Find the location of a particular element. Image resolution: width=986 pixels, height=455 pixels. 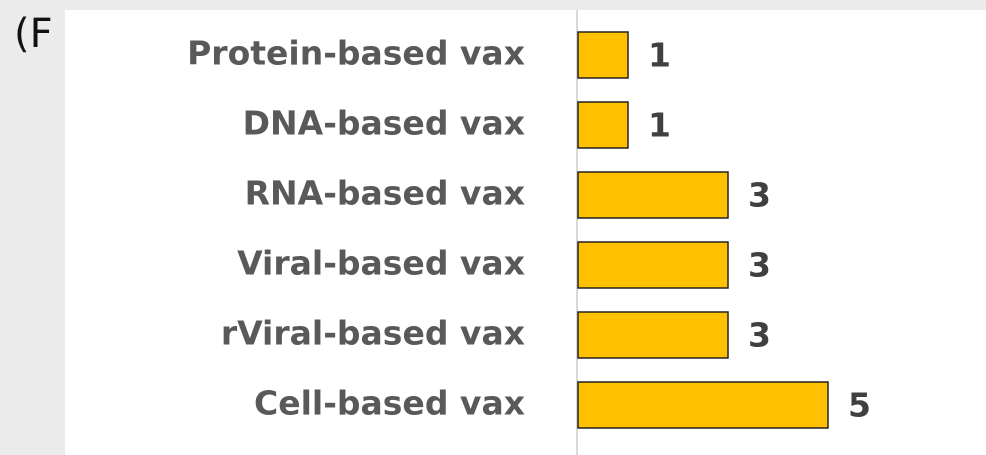

category-label: DNA-based vax is located at coordinates (384, 123).